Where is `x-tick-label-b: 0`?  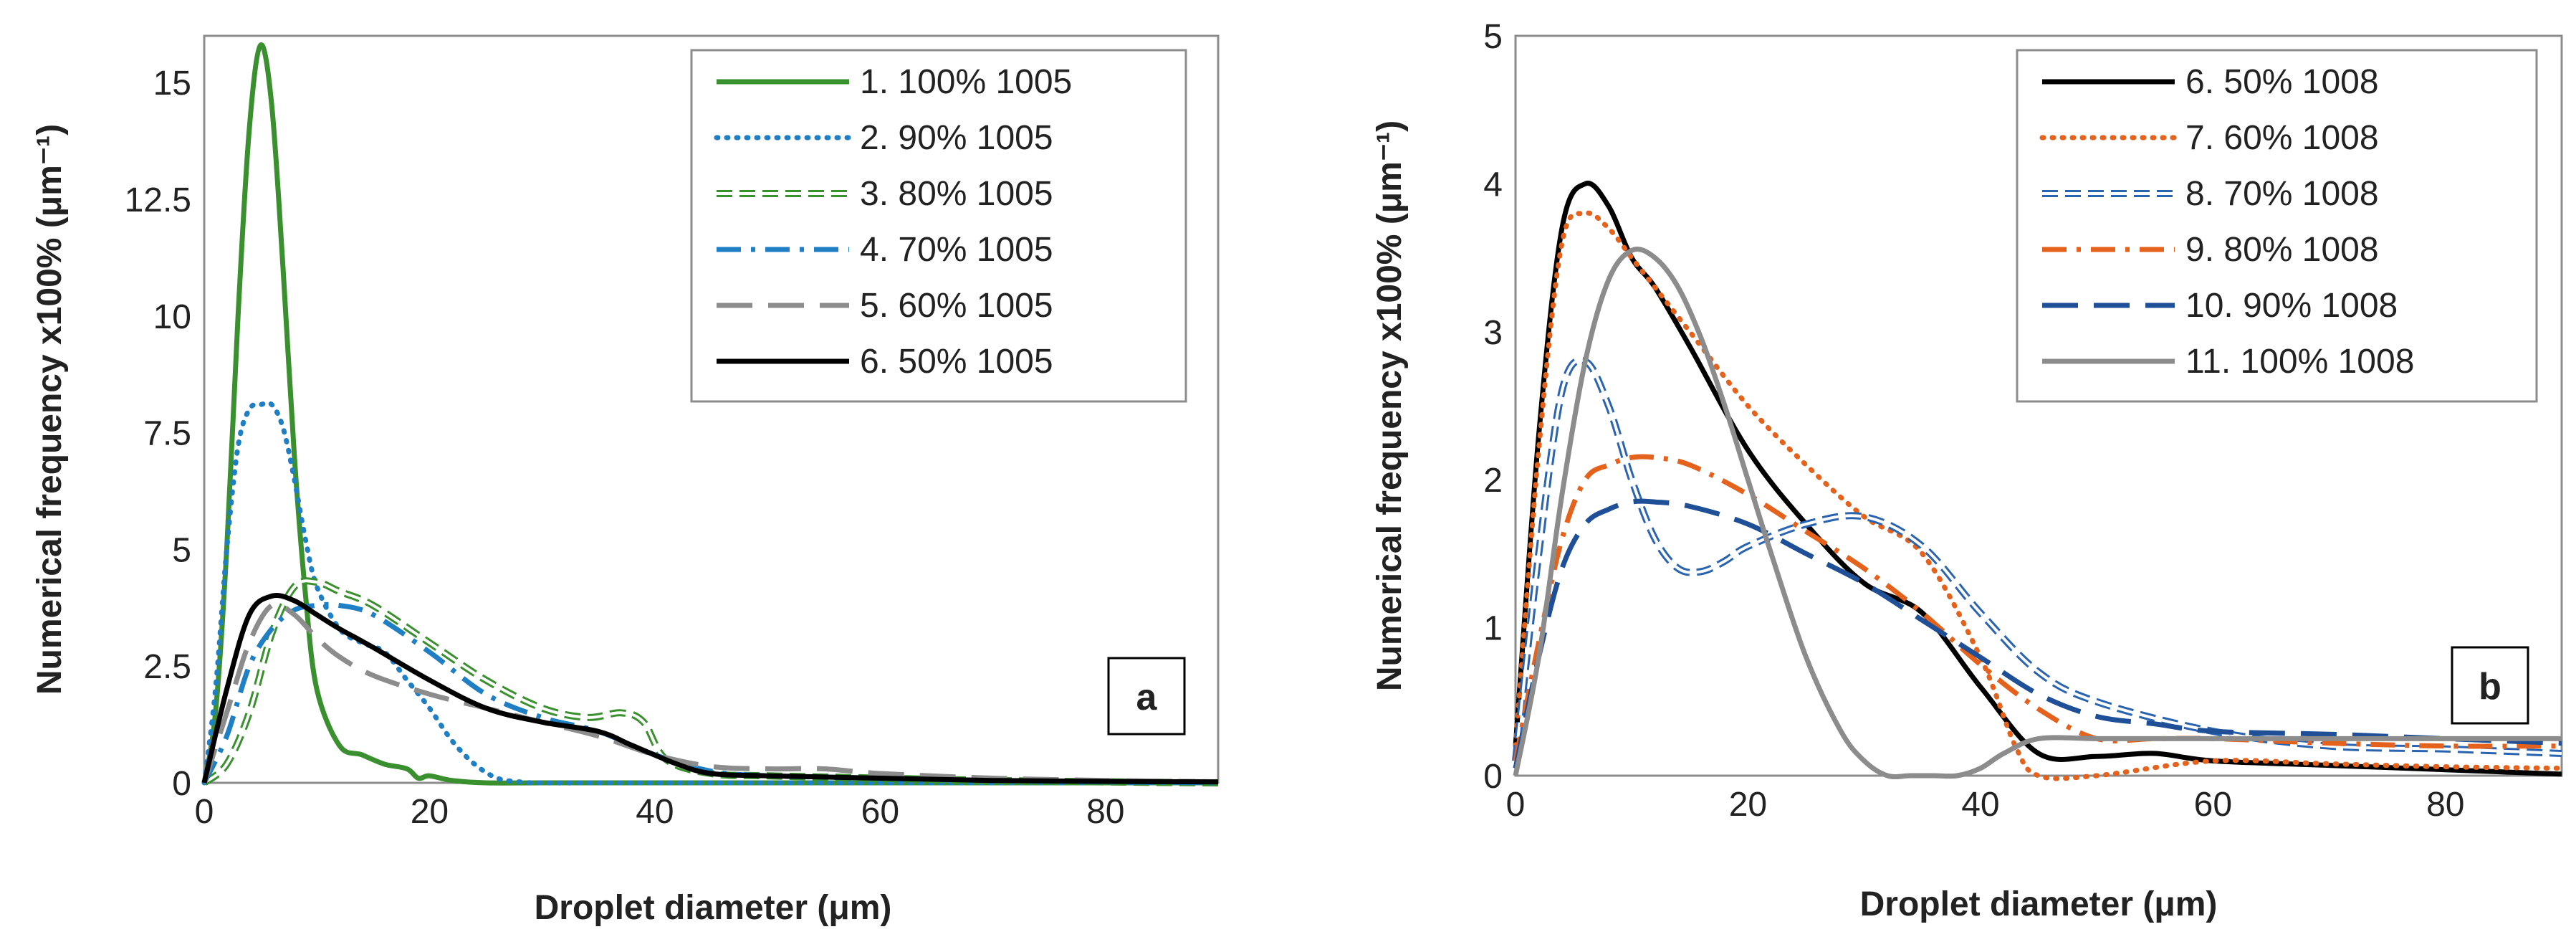
x-tick-label-b: 0 is located at coordinates (1516, 805).